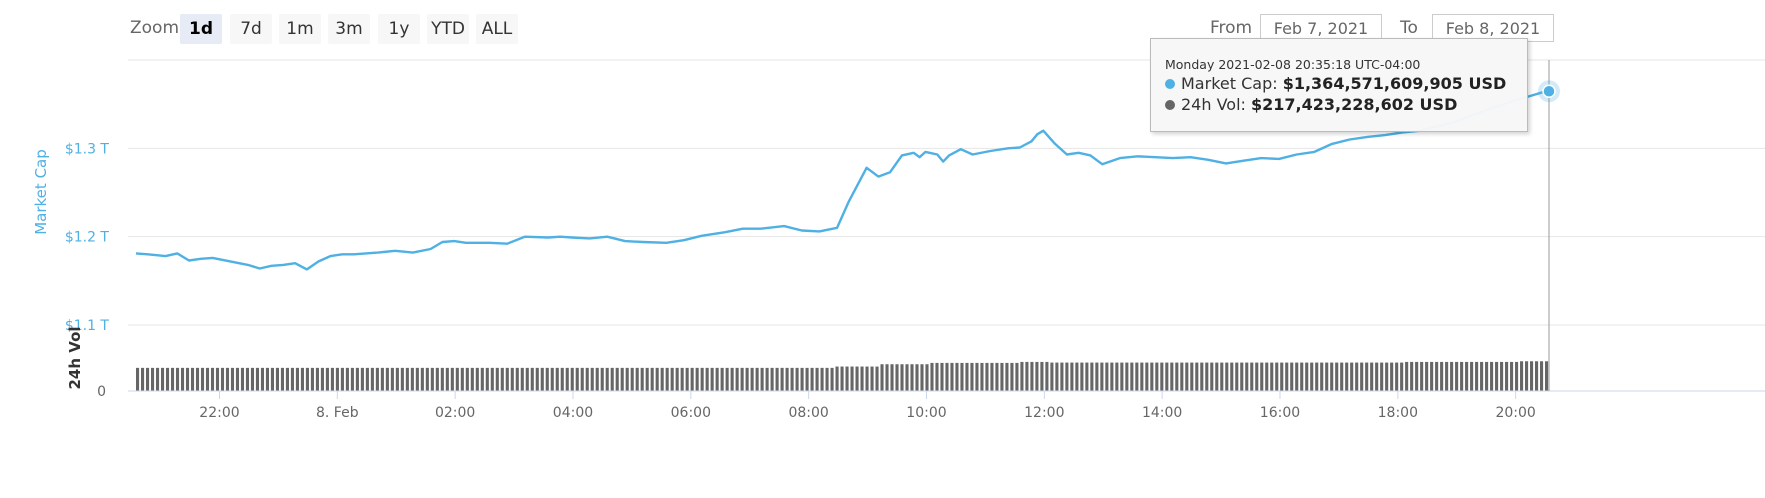 This screenshot has width=1765, height=498. Describe the element at coordinates (1339, 104) in the screenshot. I see `tooltip-volume-row: 24h Vol: $217,423,228,602 USD` at that location.